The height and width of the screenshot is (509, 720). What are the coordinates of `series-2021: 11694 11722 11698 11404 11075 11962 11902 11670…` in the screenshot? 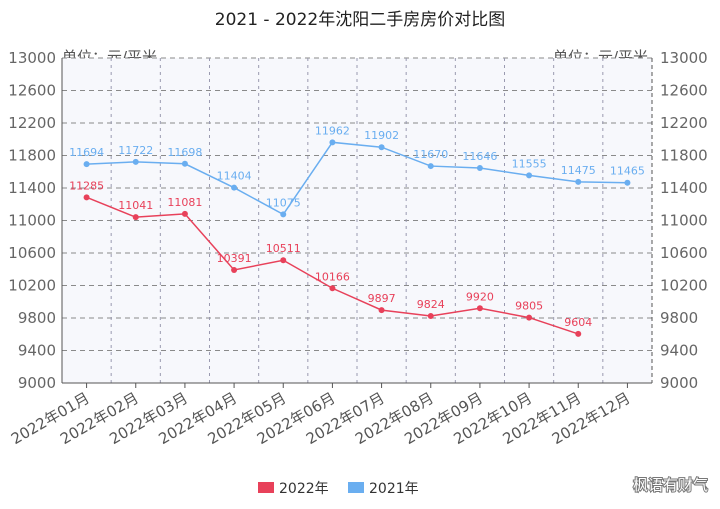 It's located at (357, 171).